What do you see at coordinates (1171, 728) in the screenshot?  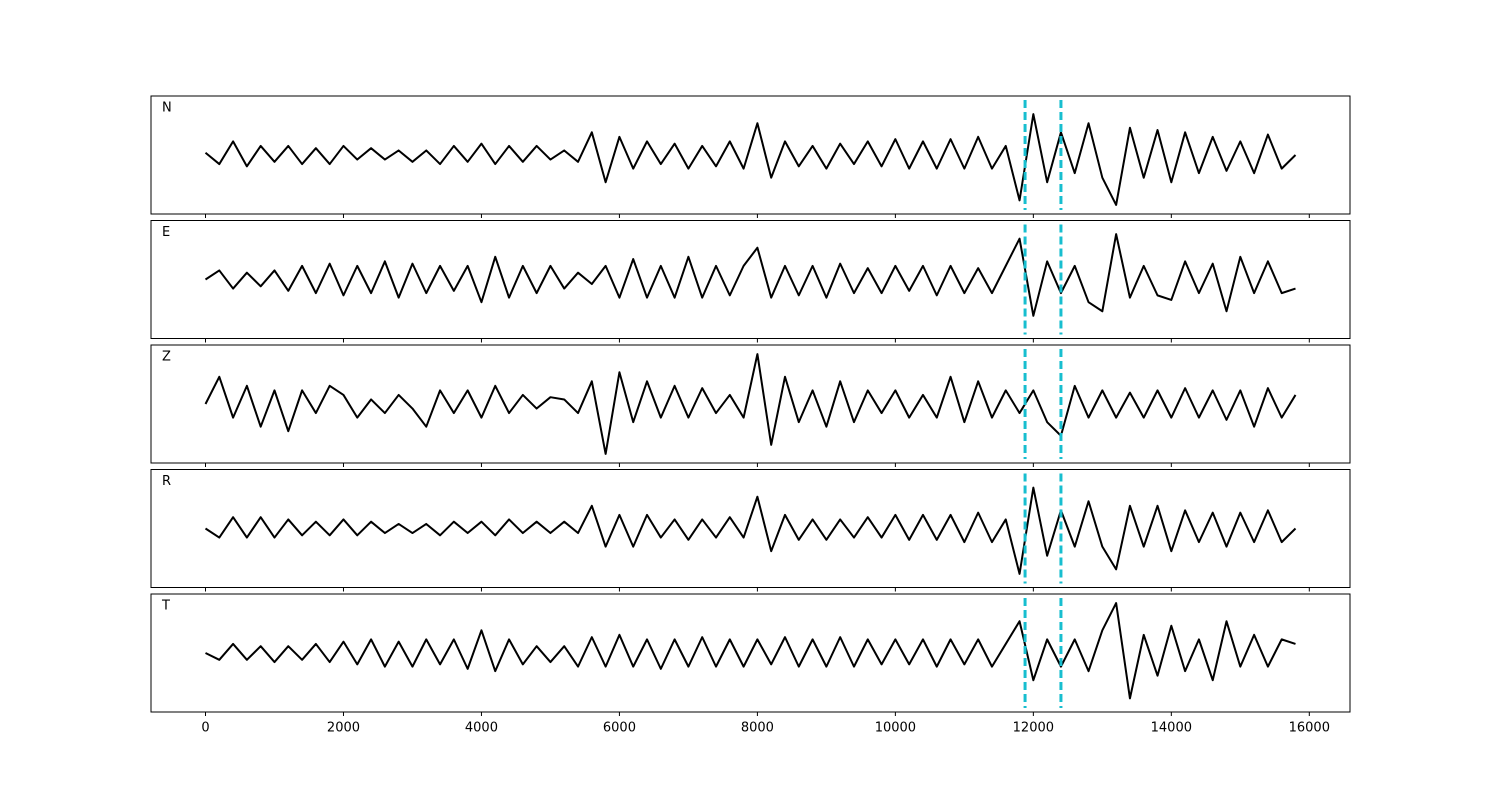 I see `x-tick-label: 14000` at bounding box center [1171, 728].